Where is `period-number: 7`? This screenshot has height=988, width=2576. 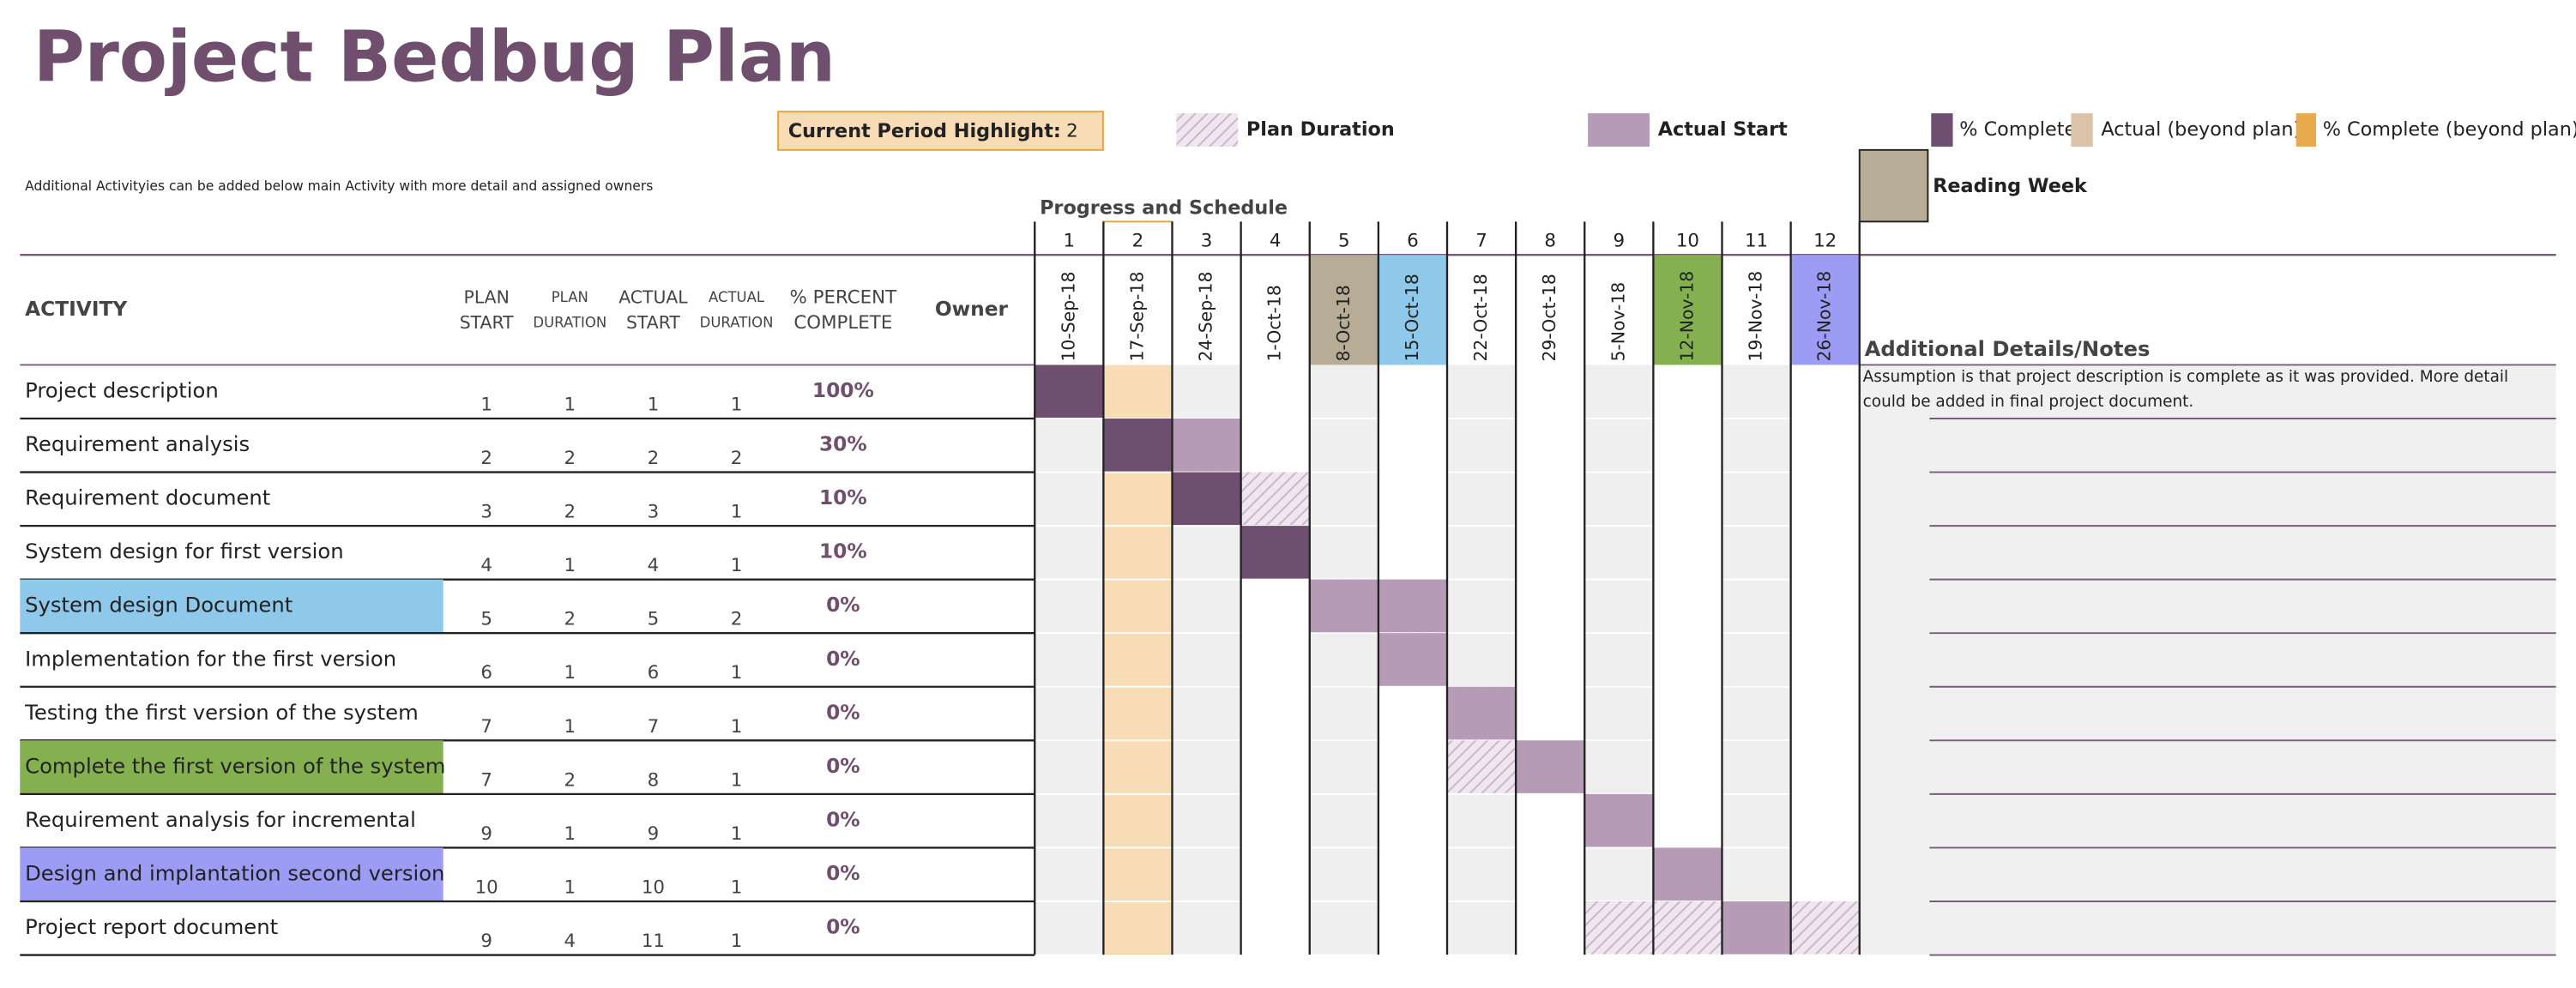
period-number: 7 is located at coordinates (1481, 241).